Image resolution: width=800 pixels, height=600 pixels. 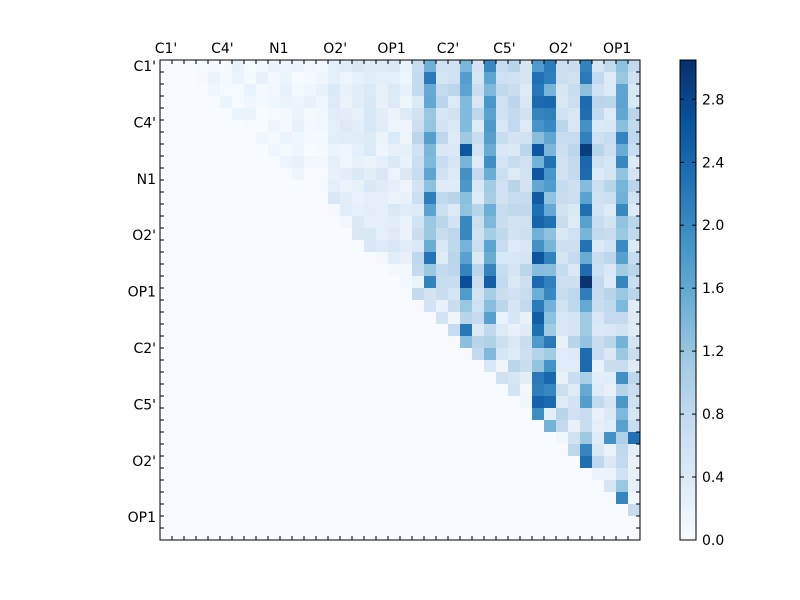 I want to click on x-tick-label: C4', so click(x=222, y=49).